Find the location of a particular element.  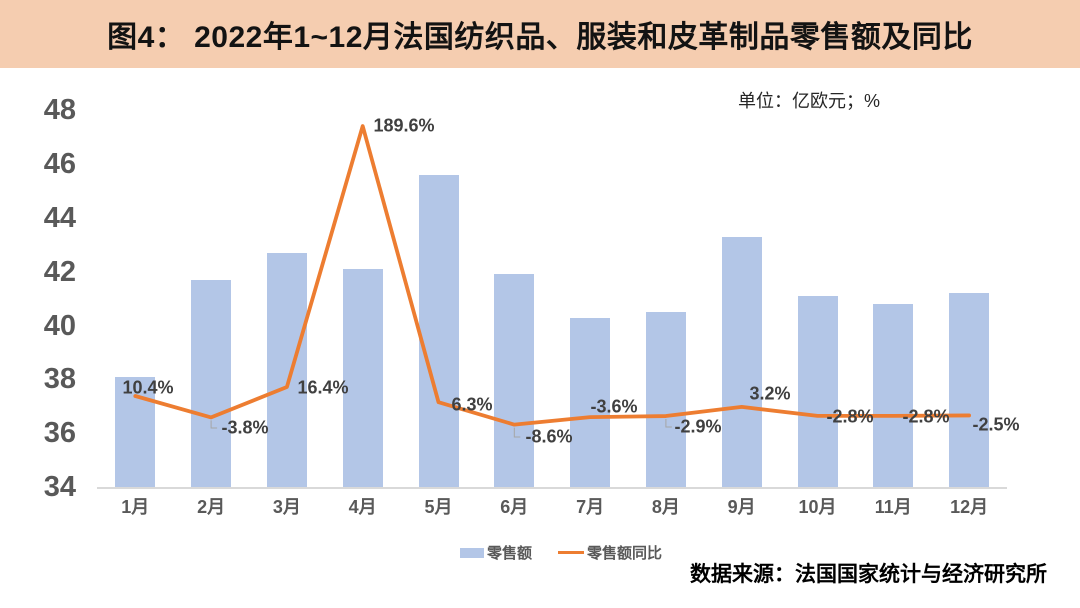

line-label-month-10: -2.8% is located at coordinates (850, 416).